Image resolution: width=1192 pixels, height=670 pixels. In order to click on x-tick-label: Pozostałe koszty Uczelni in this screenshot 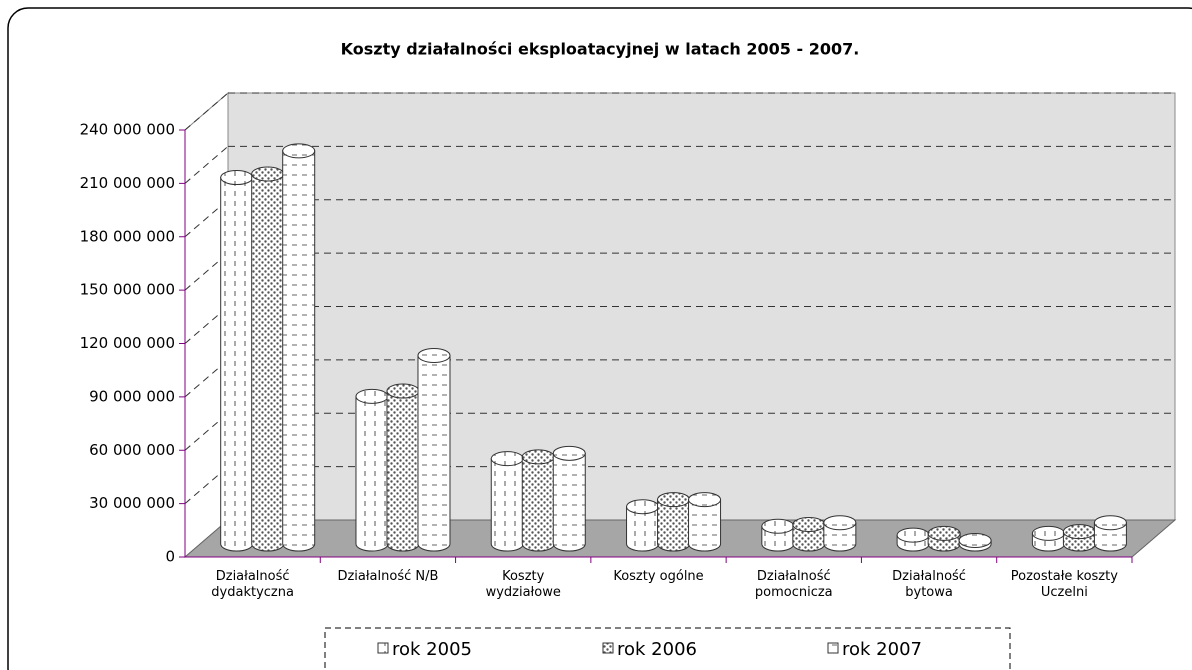, I will do `click(1064, 584)`.